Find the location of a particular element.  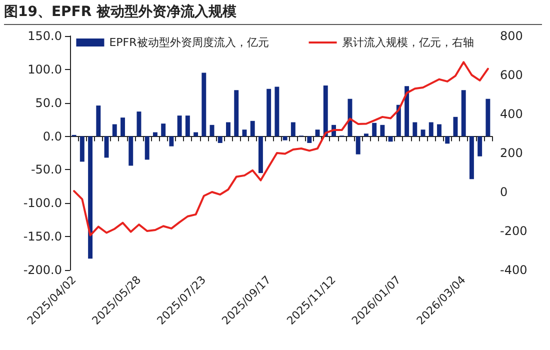

y-tick-label: -150.0 is located at coordinates (42, 237).